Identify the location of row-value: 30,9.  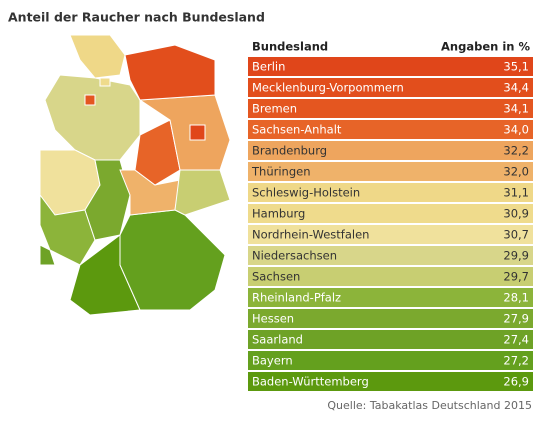
(516, 214).